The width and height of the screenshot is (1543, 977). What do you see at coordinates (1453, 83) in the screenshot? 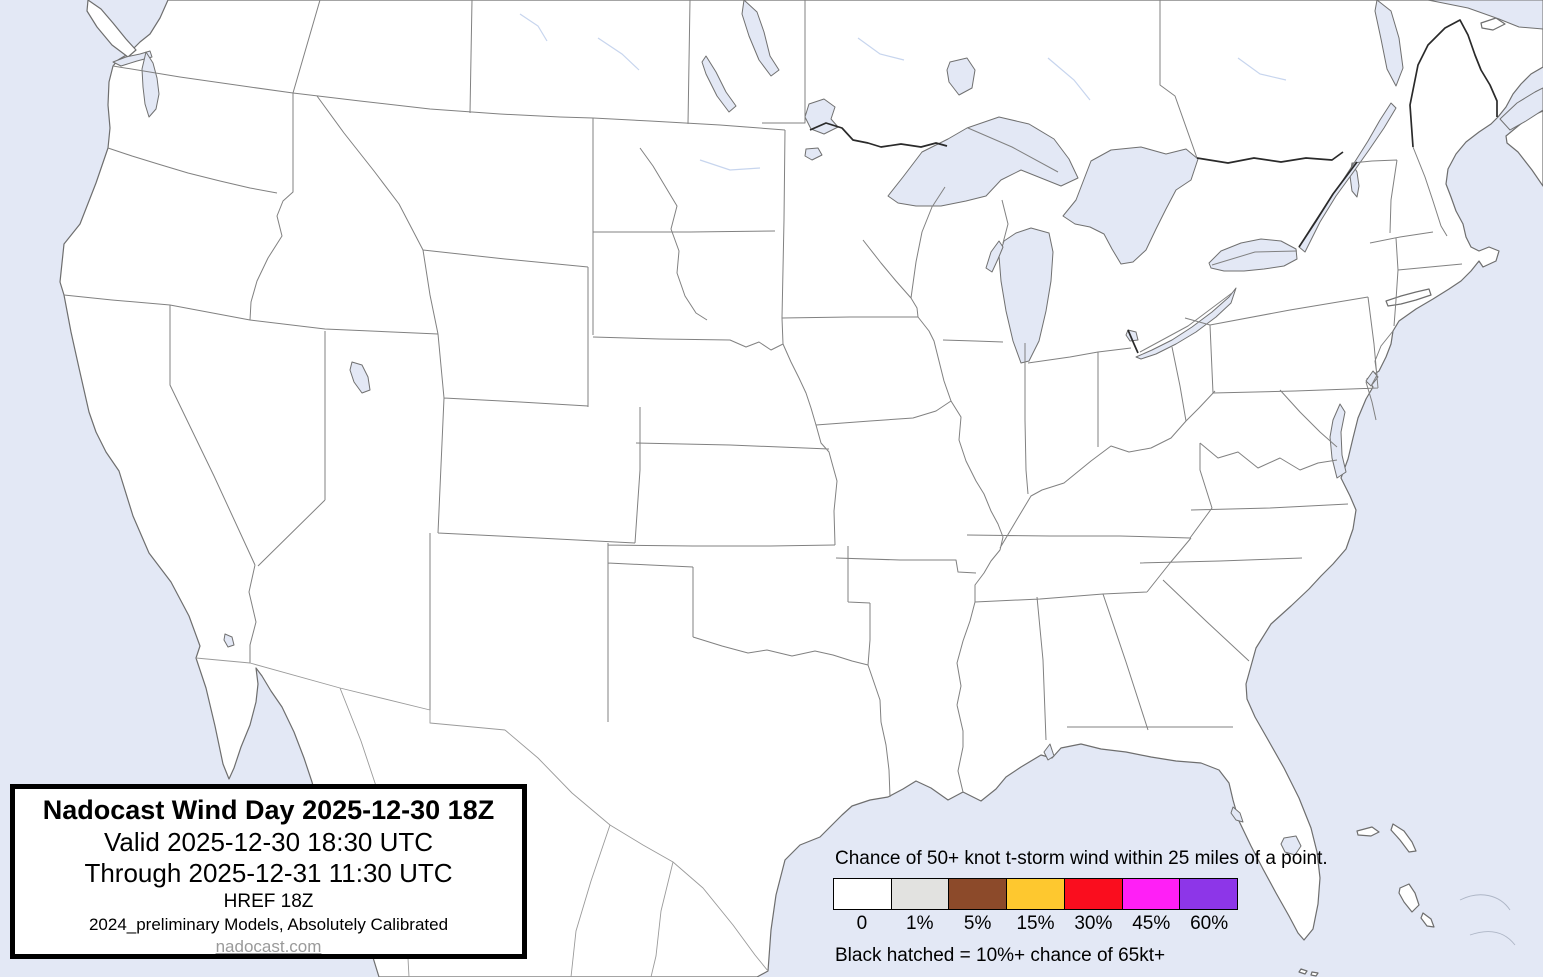
I see `maine-canada-border` at bounding box center [1453, 83].